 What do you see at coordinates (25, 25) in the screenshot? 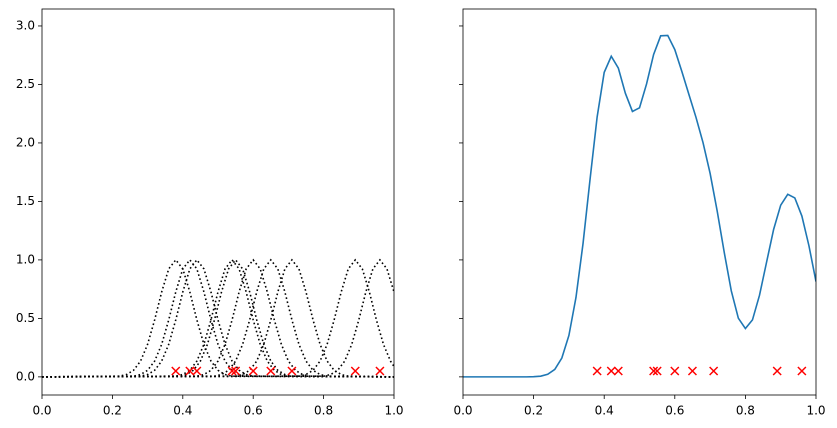
I see `y-tick-label: 3.0` at bounding box center [25, 25].